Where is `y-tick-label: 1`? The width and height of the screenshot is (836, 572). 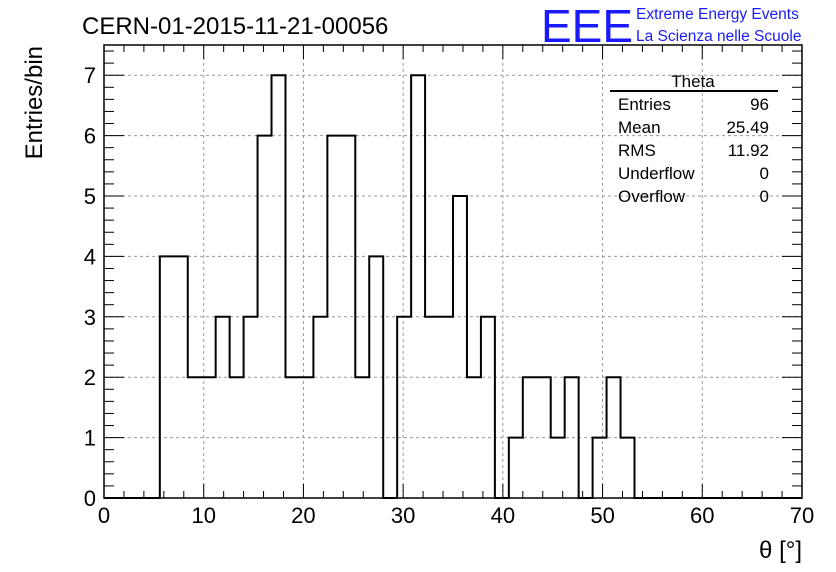
y-tick-label: 1 is located at coordinates (90, 438).